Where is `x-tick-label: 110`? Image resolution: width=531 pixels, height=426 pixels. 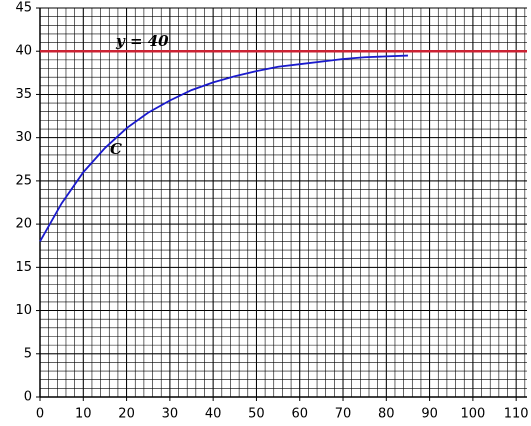 x-tick-label: 110 is located at coordinates (516, 414).